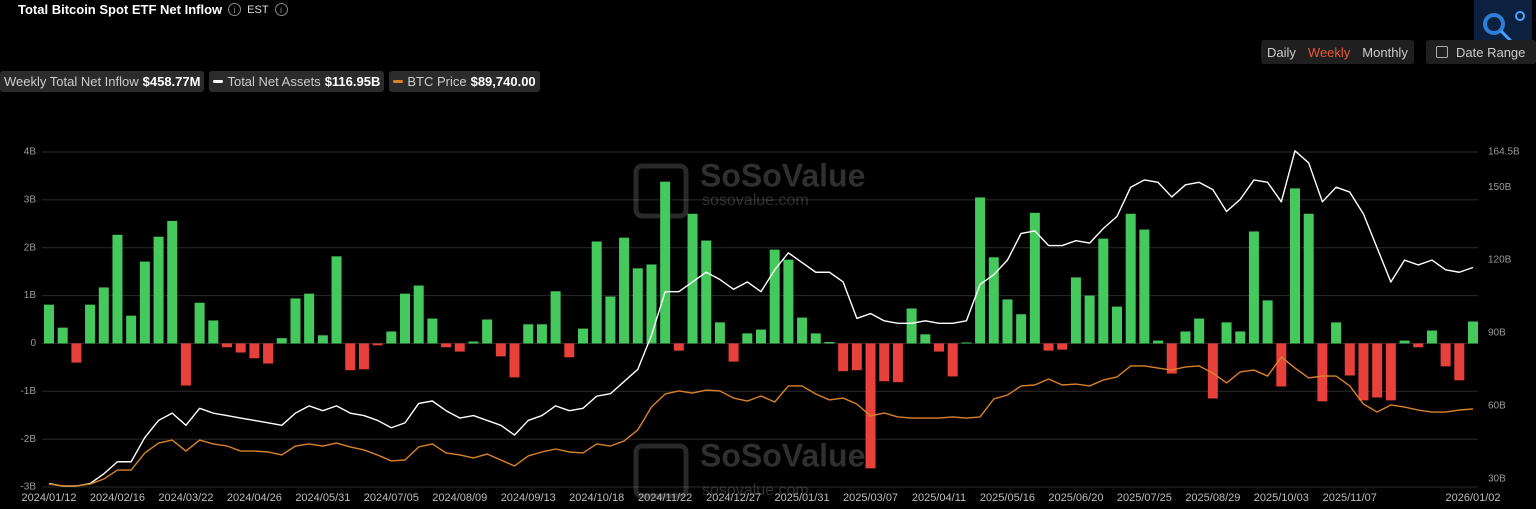 Image resolution: width=1536 pixels, height=509 pixels. What do you see at coordinates (28, 487) in the screenshot?
I see `y-tick-label: -3B` at bounding box center [28, 487].